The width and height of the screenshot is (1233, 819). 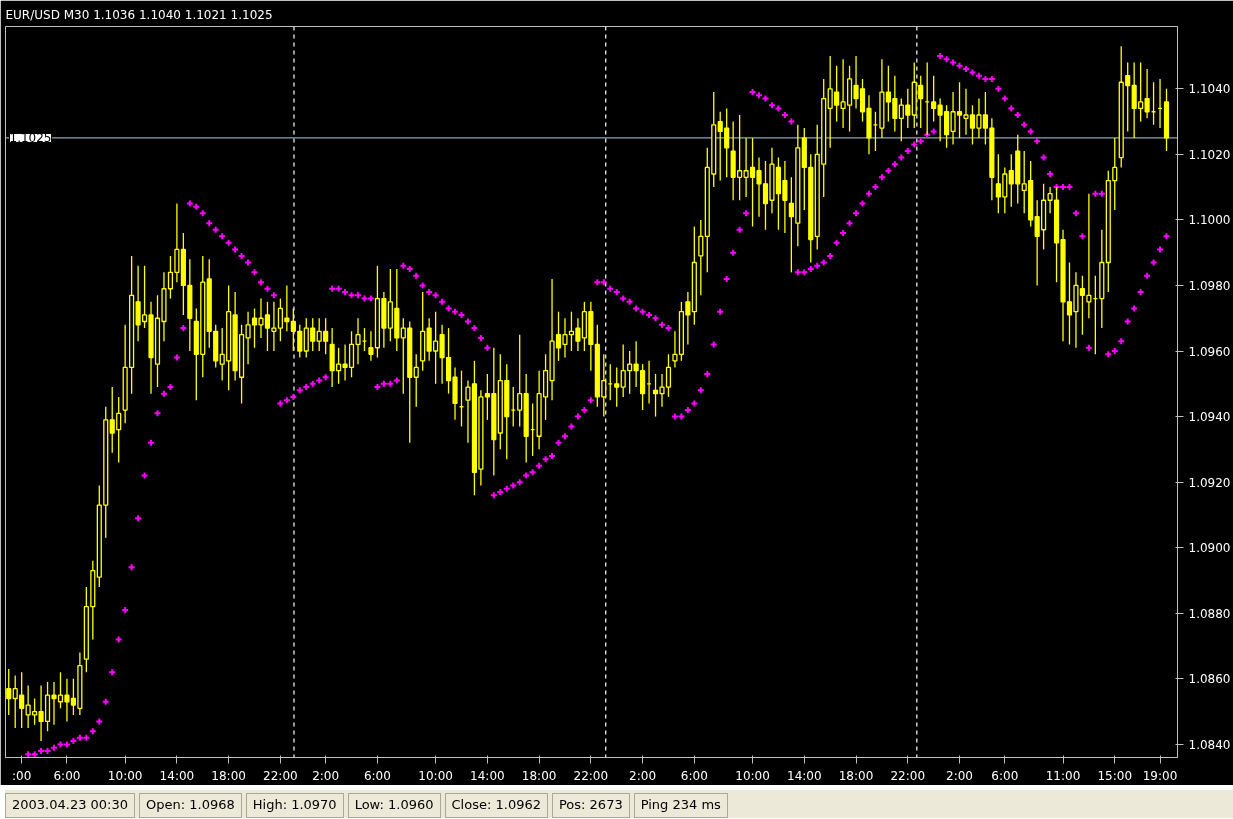 I want to click on y-tick-label: 1.0880, so click(x=1209, y=613).